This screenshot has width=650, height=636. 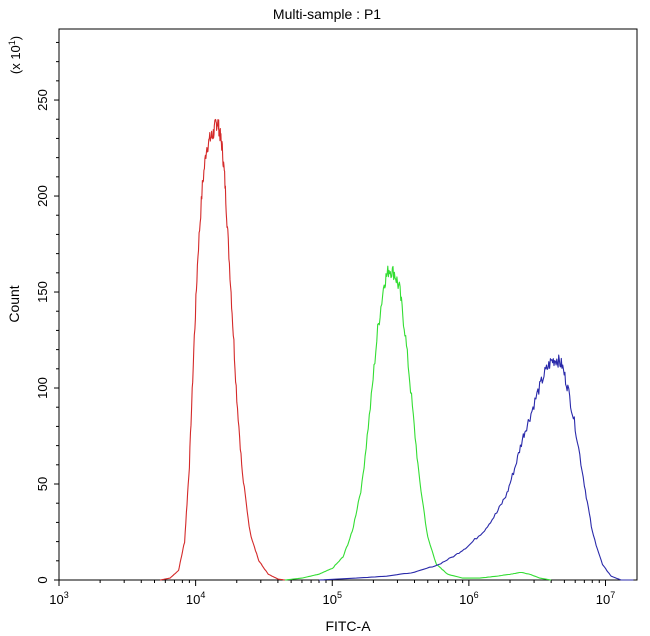 What do you see at coordinates (195, 598) in the screenshot?
I see `x-tick-label: 10⁴` at bounding box center [195, 598].